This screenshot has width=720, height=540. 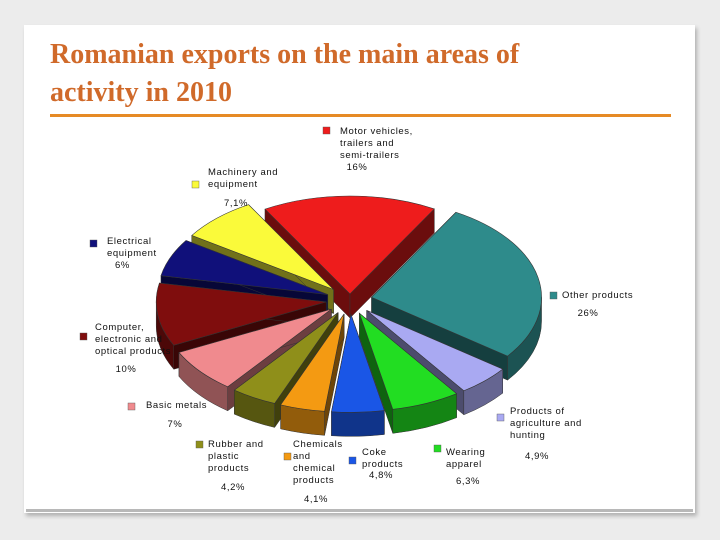 I want to click on slice-label-line: Products of, so click(x=537, y=411).